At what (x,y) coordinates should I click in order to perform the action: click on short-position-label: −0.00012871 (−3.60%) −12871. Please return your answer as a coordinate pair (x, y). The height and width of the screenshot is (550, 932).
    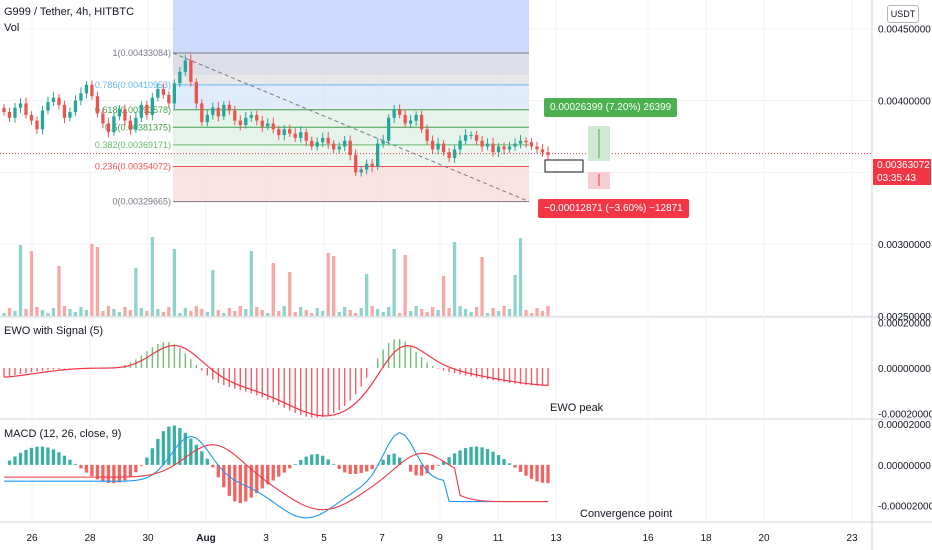
    Looking at the image, I should click on (613, 208).